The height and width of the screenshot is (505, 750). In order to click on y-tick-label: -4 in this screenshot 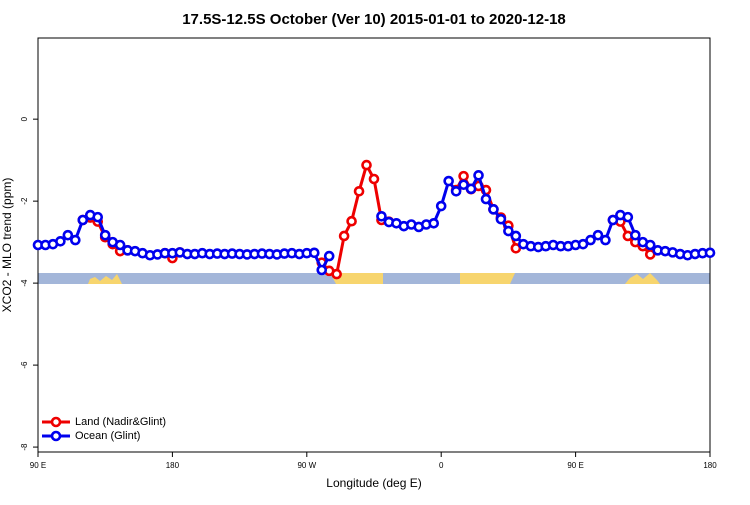, I will do `click(24, 283)`.